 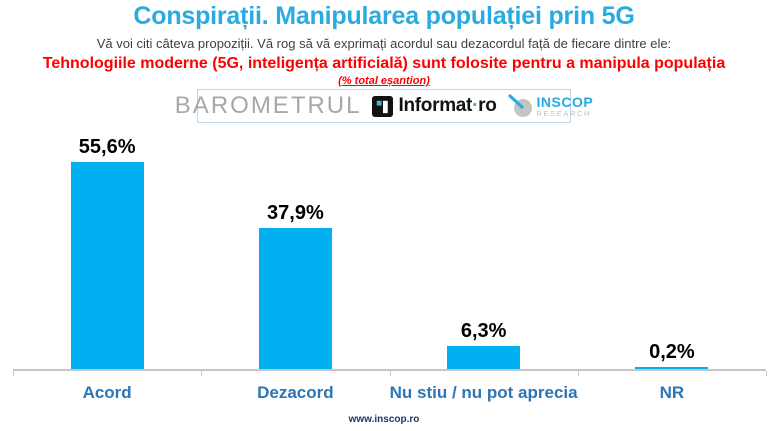 What do you see at coordinates (483, 331) in the screenshot?
I see `bar-value-label: 6,3%` at bounding box center [483, 331].